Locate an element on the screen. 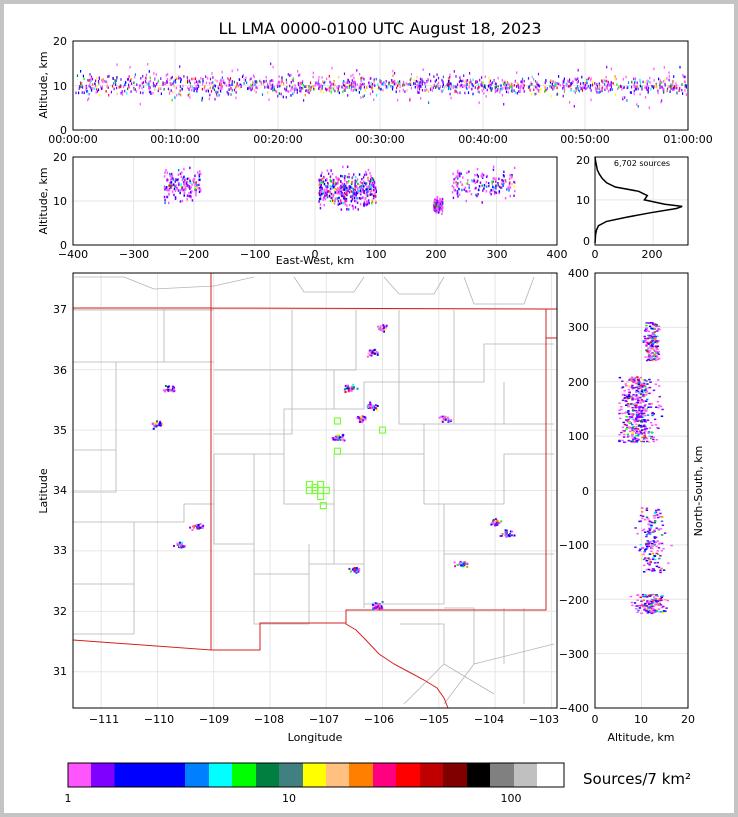  lat-tick-31: 31 is located at coordinates (60, 671).